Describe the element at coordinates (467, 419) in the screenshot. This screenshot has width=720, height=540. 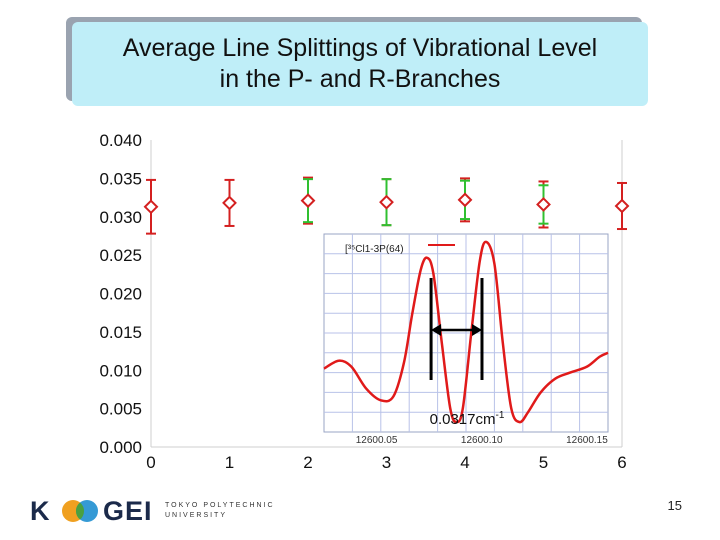
I see `split-annotation: 0.0317cm-1` at that location.